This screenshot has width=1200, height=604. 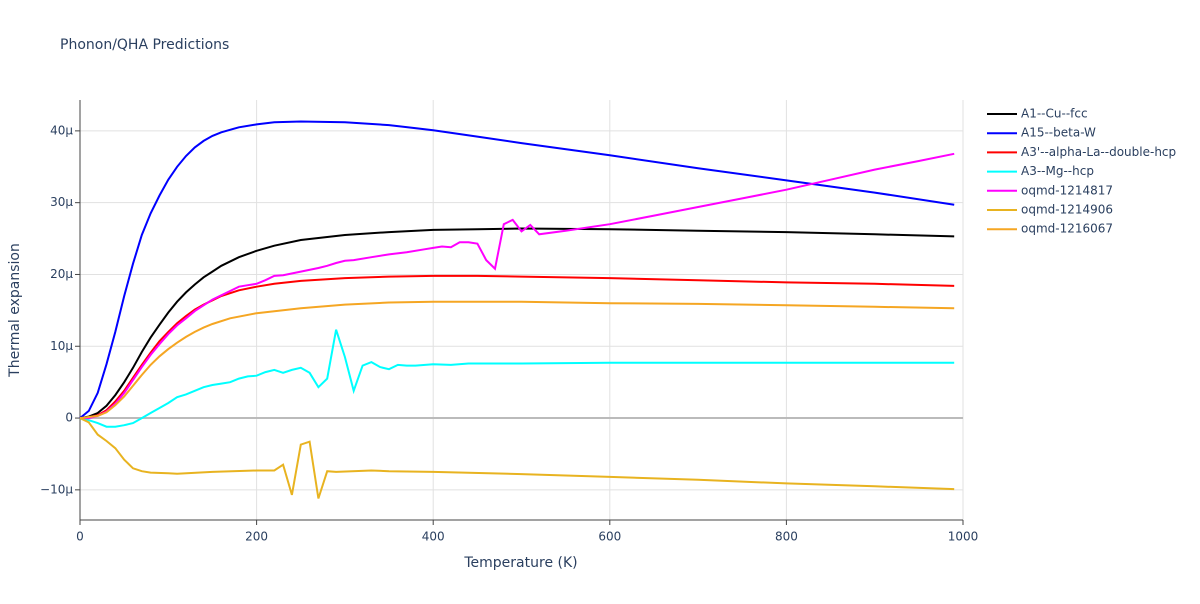 What do you see at coordinates (61, 130) in the screenshot?
I see `y-tick-label: 40μ` at bounding box center [61, 130].